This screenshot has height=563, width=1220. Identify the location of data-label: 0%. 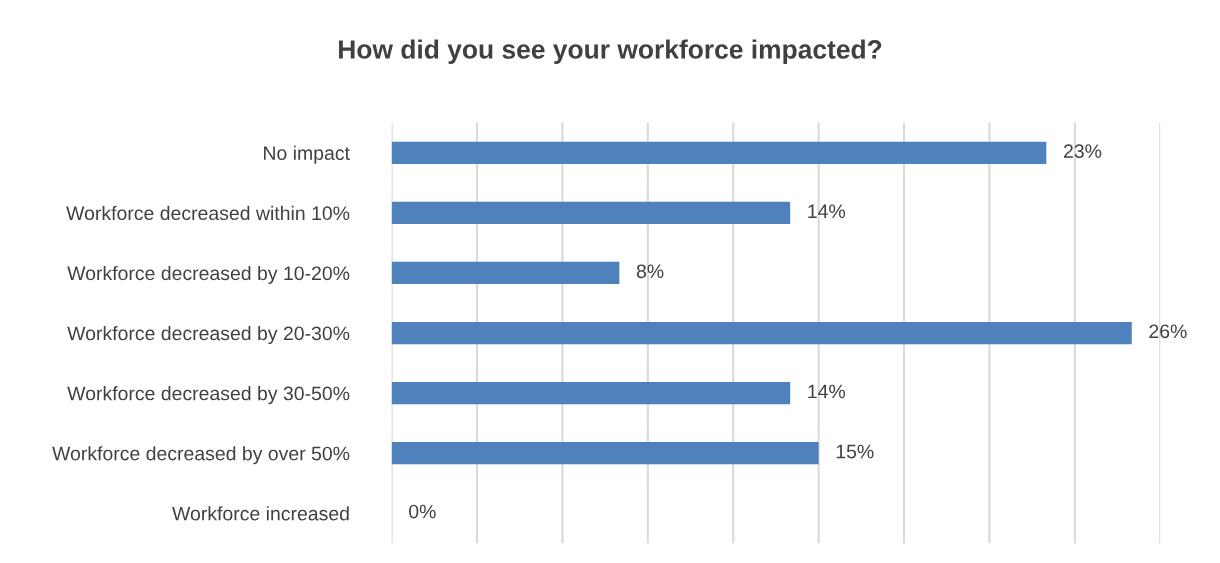
(422, 511).